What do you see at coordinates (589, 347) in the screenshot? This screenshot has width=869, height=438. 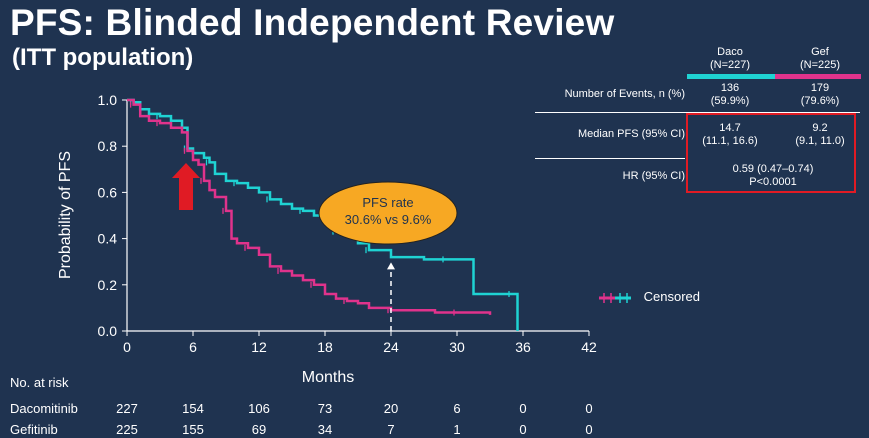 I see `x-tick-label: 42` at bounding box center [589, 347].